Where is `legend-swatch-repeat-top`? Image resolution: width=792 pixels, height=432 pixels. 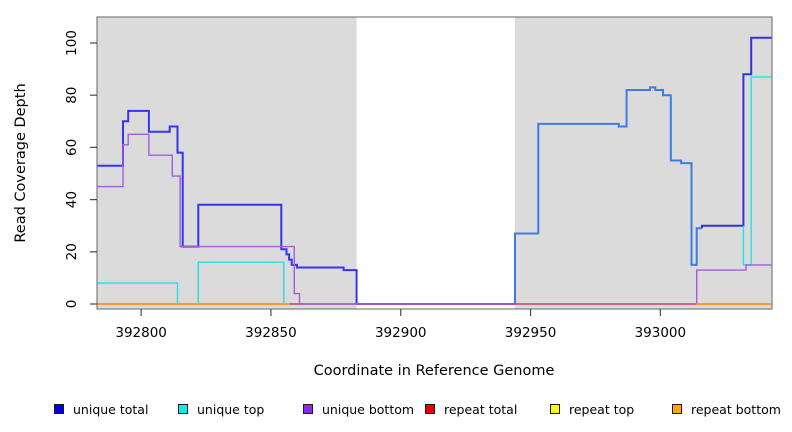
legend-swatch-repeat-top is located at coordinates (555, 409).